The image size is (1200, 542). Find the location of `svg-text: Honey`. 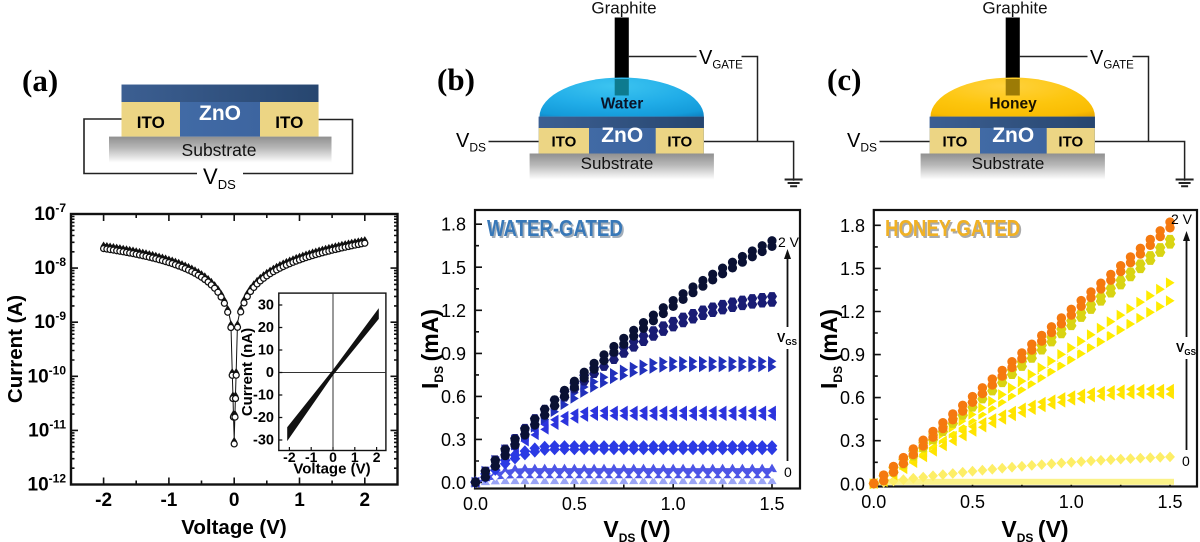

svg-text: Honey is located at coordinates (1013, 104).